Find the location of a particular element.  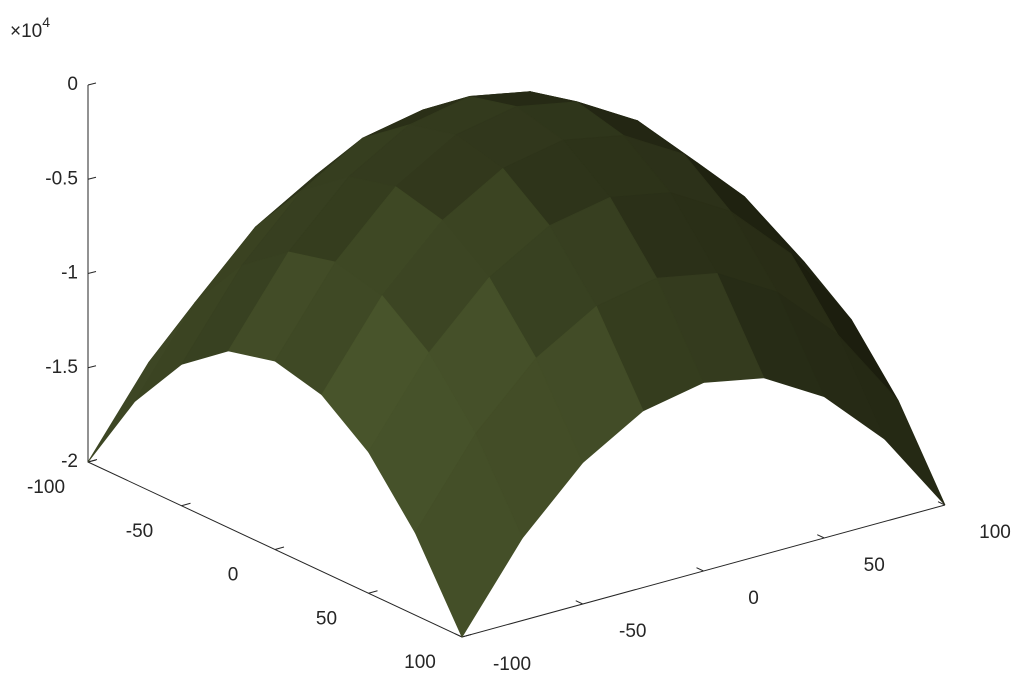

y-tick-label: -50 is located at coordinates (139, 531).